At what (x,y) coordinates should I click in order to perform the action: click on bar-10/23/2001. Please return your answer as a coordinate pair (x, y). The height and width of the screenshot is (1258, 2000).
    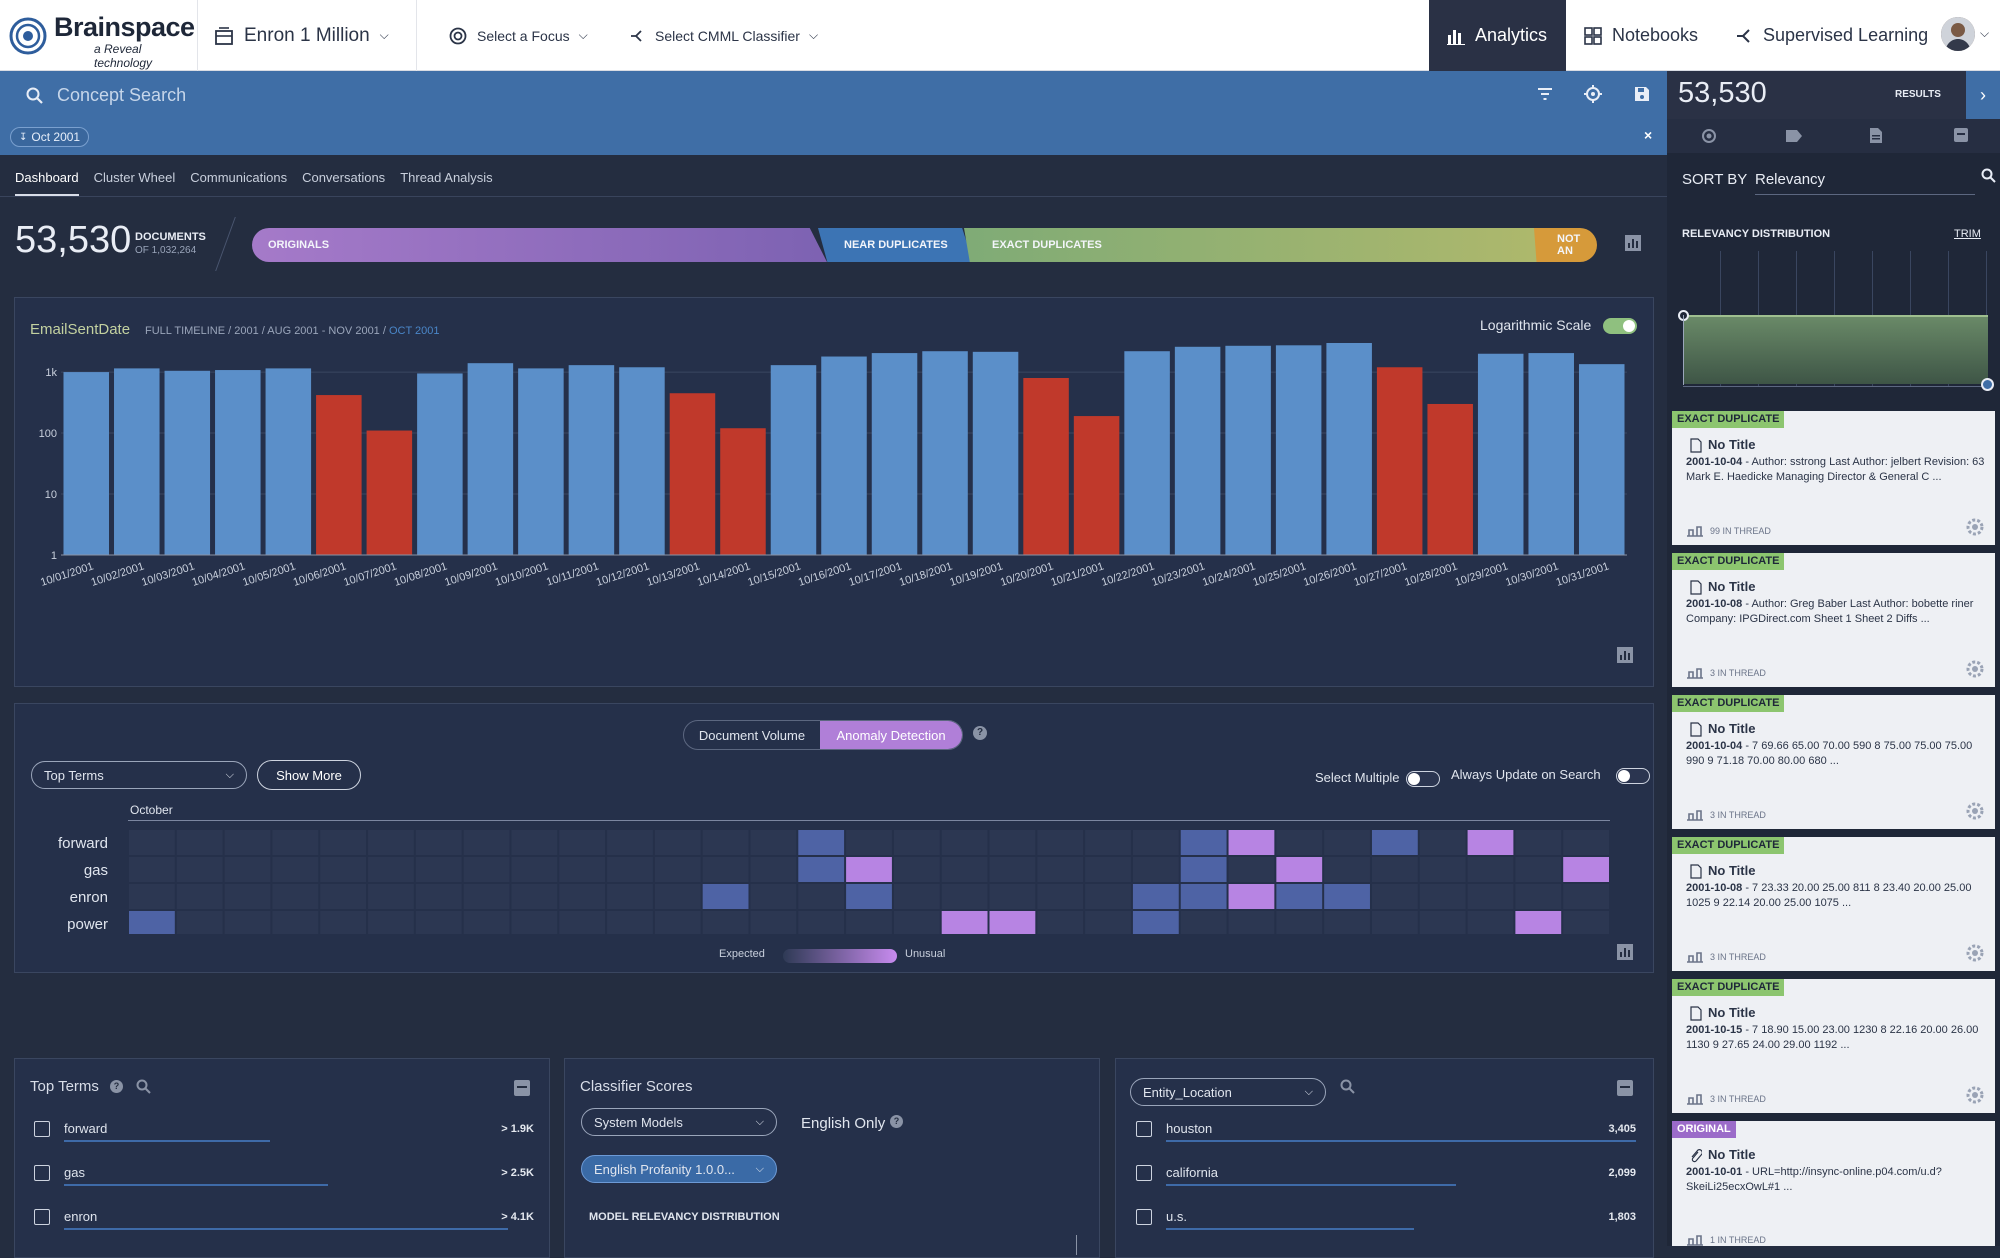
    Looking at the image, I should click on (1197, 450).